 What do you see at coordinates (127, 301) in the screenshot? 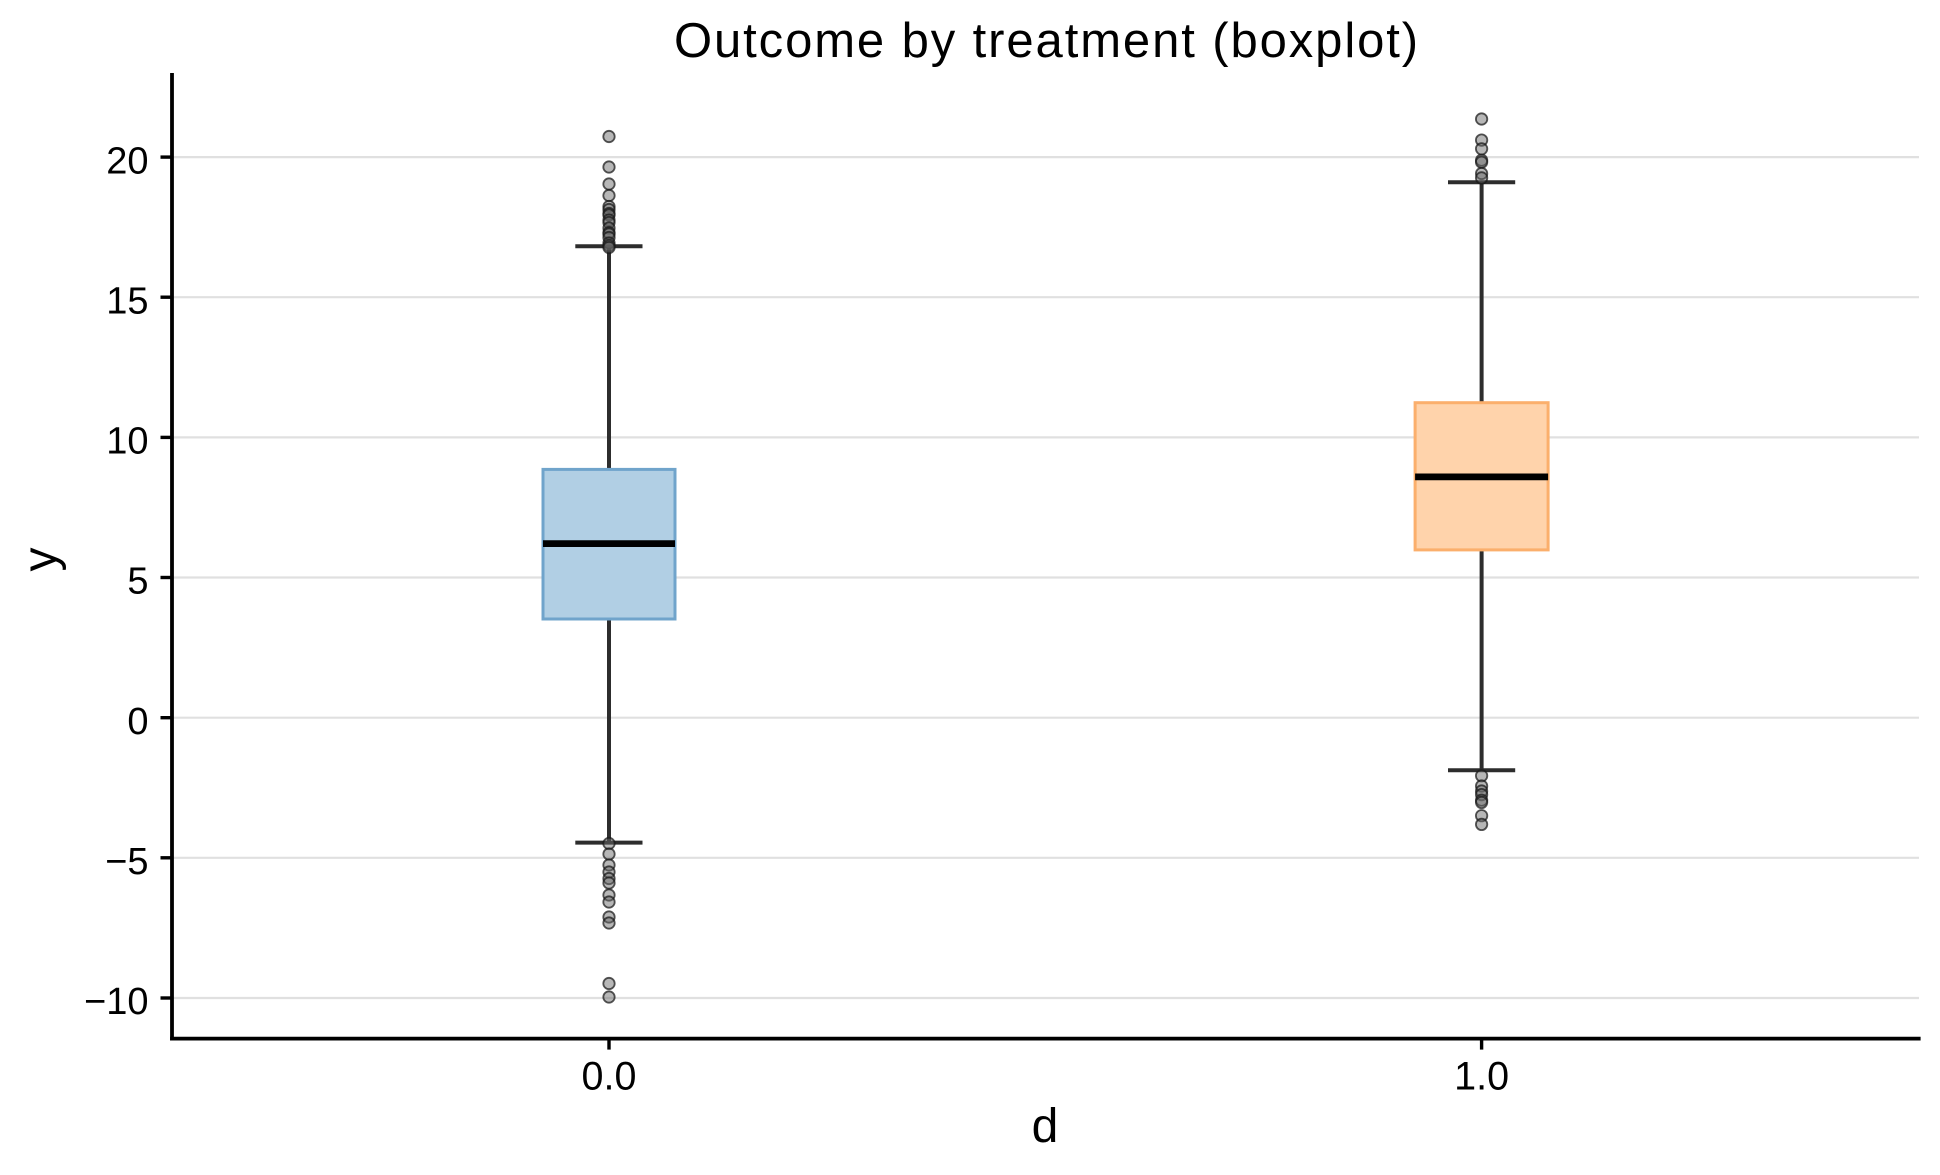
I see `svg-text: 15` at bounding box center [127, 301].